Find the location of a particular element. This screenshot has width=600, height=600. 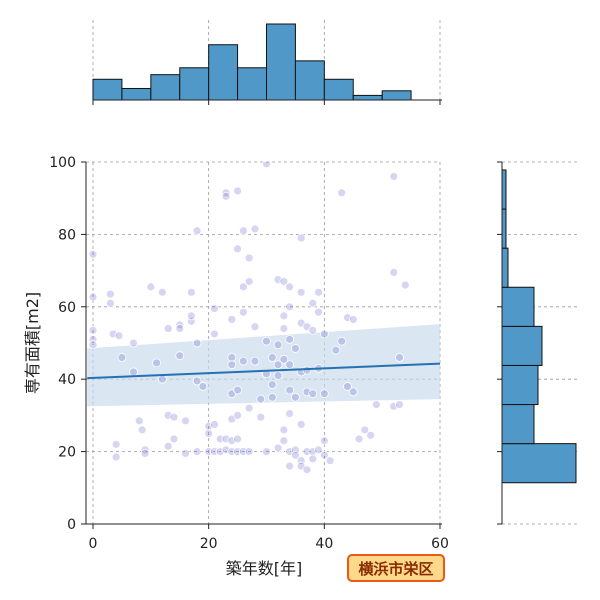

region-badge-label: 横浜市栄区 is located at coordinates (395, 569).